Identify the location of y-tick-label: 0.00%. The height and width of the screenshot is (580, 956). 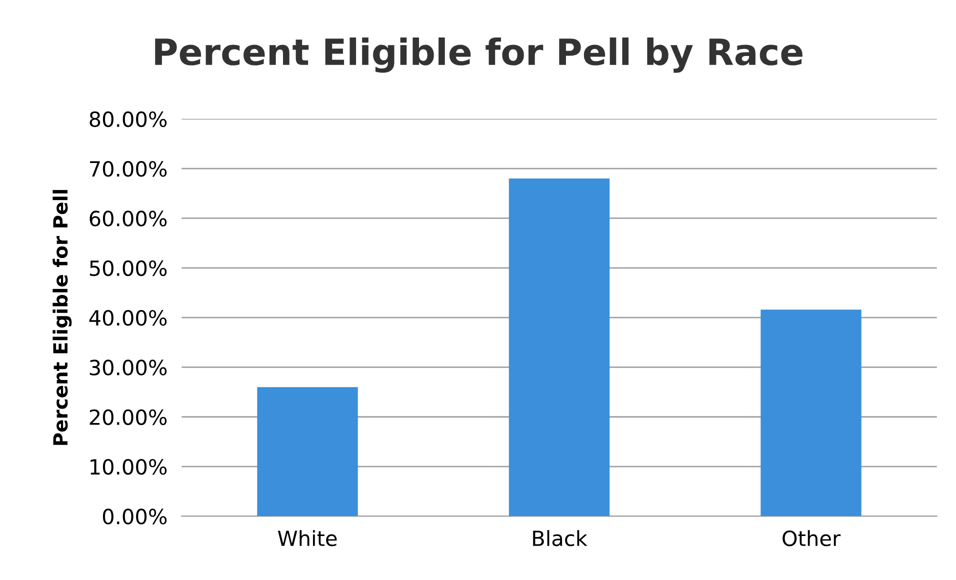
(134, 516).